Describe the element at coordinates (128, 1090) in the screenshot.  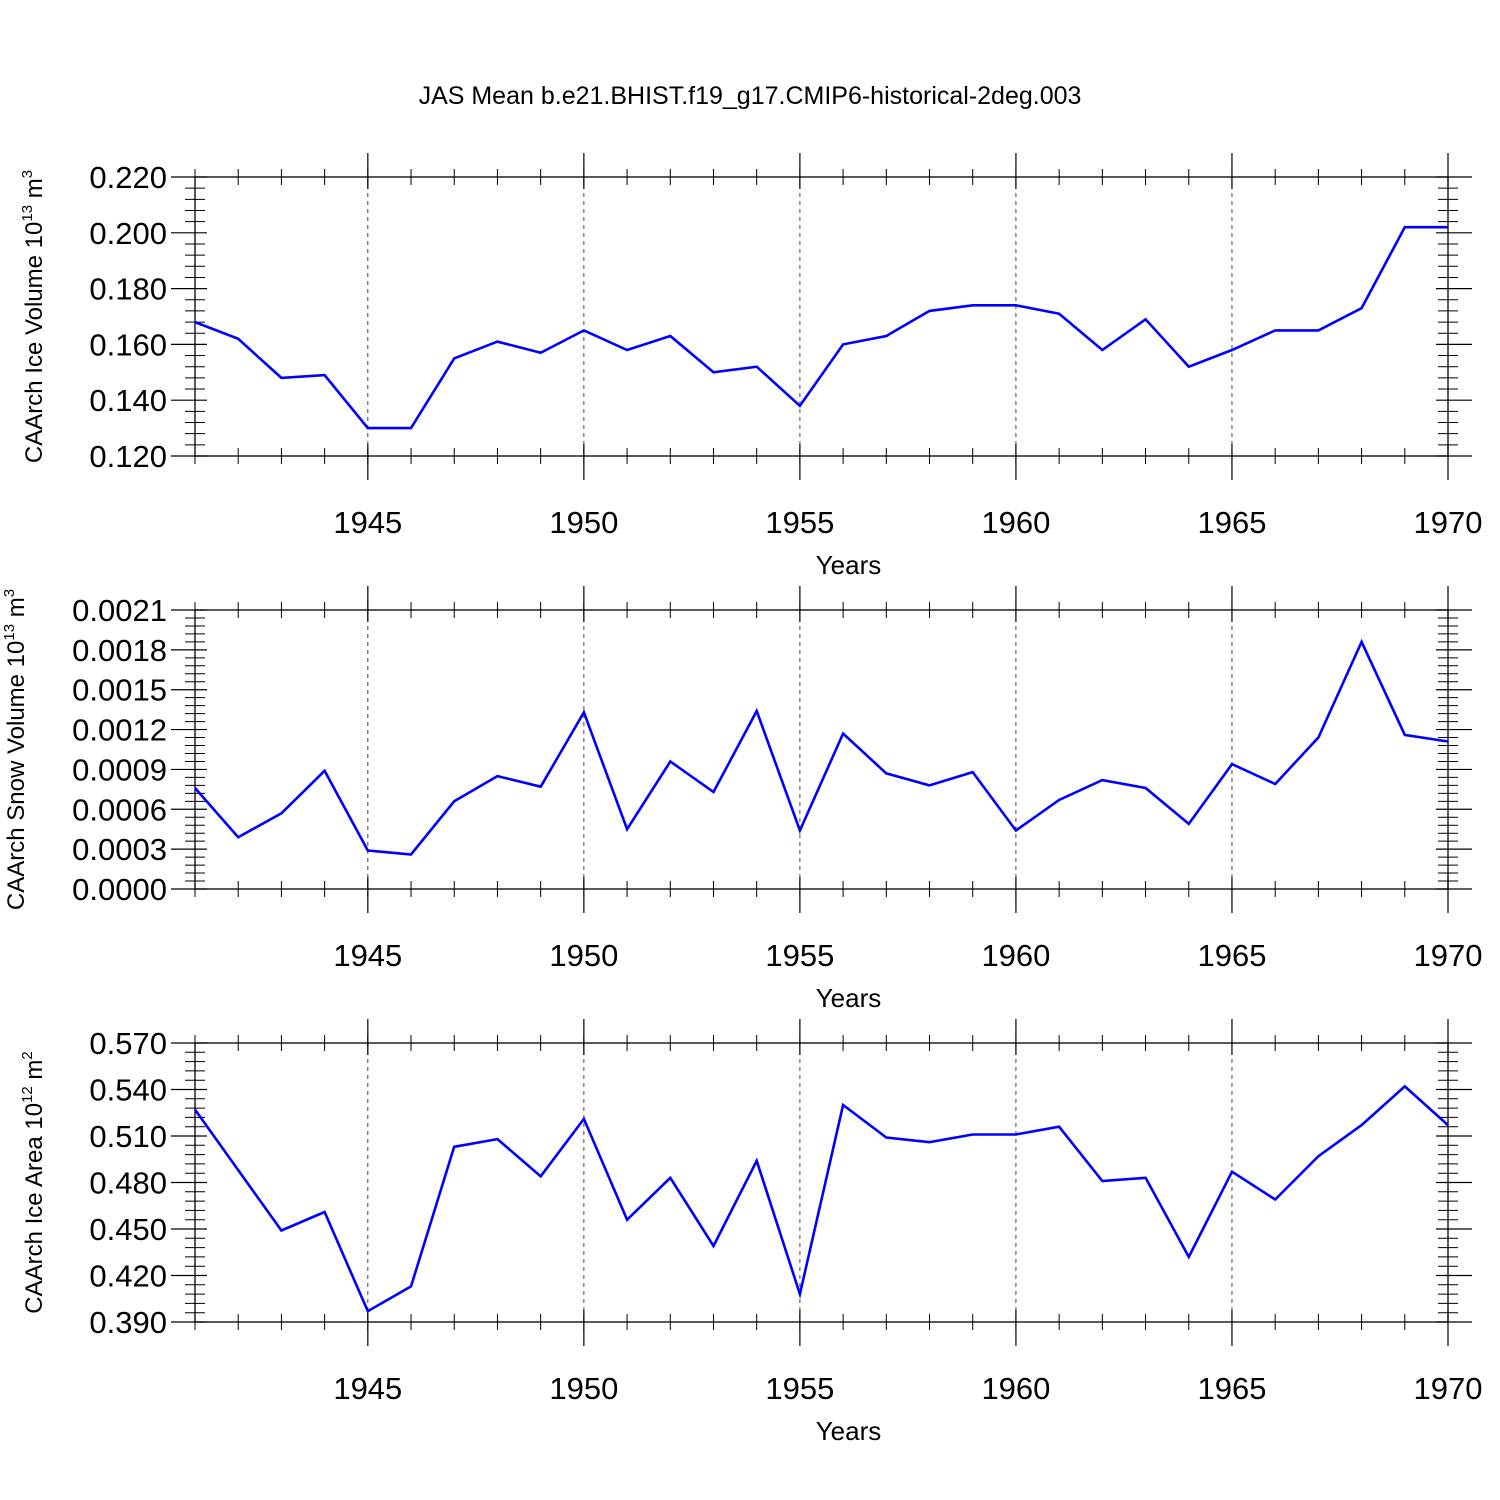
I see `y-tick-label: 0.540` at that location.